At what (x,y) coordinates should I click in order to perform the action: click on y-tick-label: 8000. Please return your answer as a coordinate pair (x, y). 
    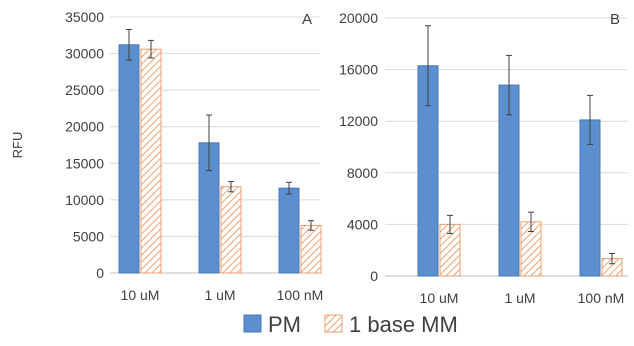
    Looking at the image, I should click on (362, 173).